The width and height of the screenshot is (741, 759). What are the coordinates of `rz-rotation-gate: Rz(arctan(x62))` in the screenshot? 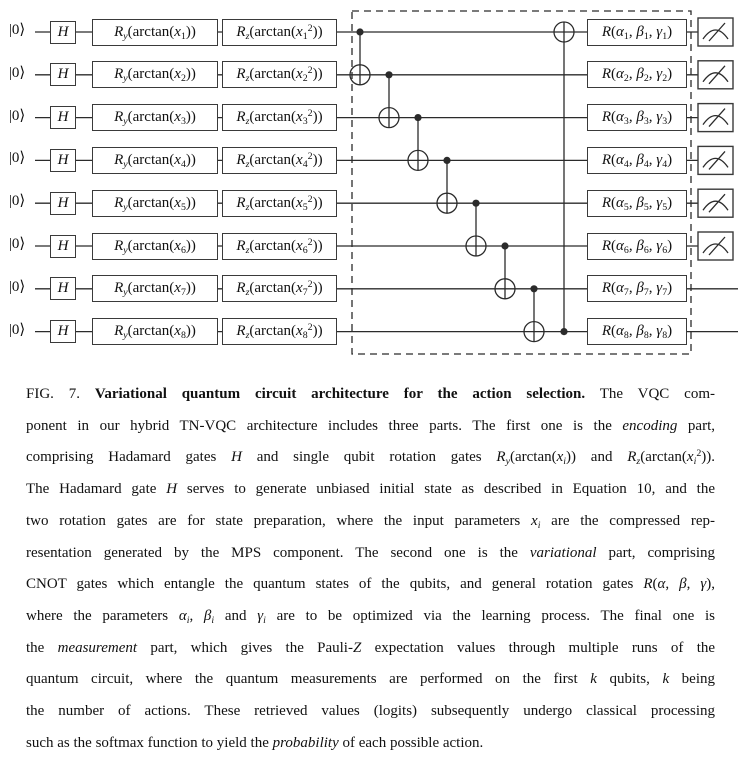 It's located at (279, 246).